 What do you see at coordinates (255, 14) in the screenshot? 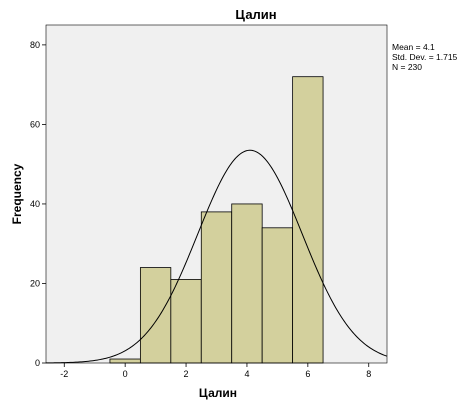
I see `chart-title: Цалин` at bounding box center [255, 14].